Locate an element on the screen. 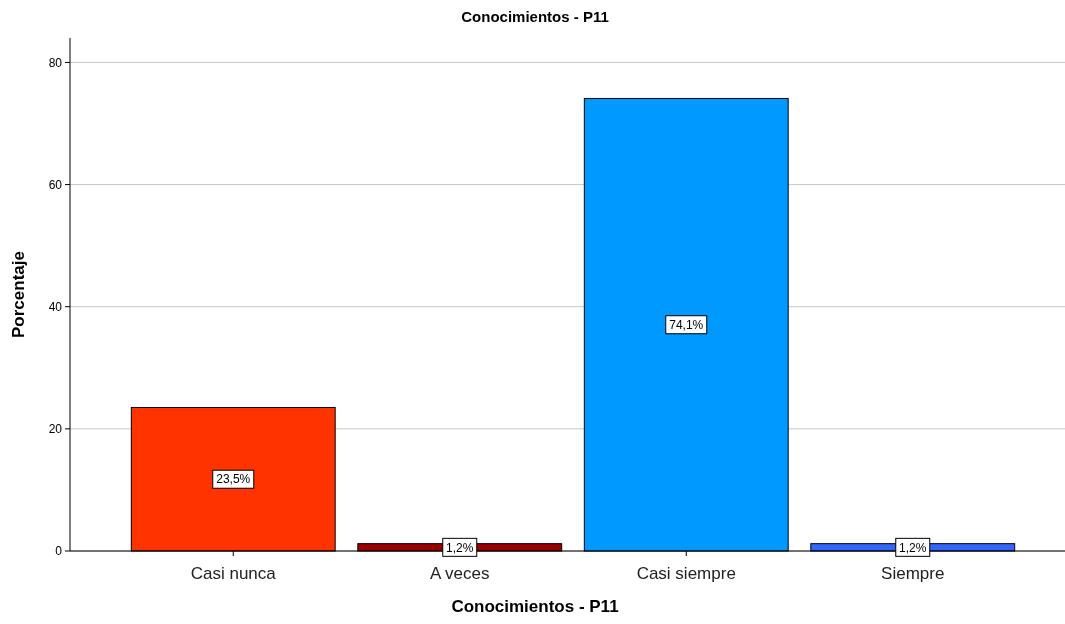 Image resolution: width=1065 pixels, height=624 pixels. chart-title: Conocimientos - P11 is located at coordinates (535, 16).